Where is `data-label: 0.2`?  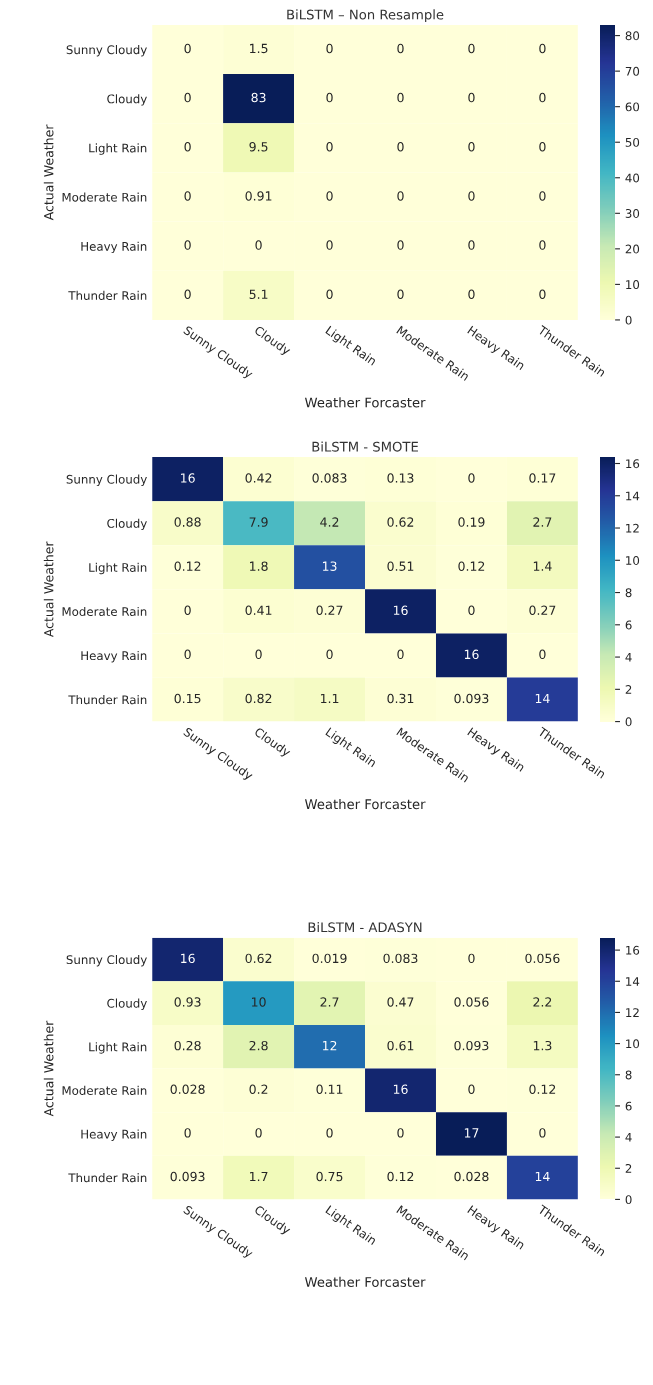 data-label: 0.2 is located at coordinates (258, 1089).